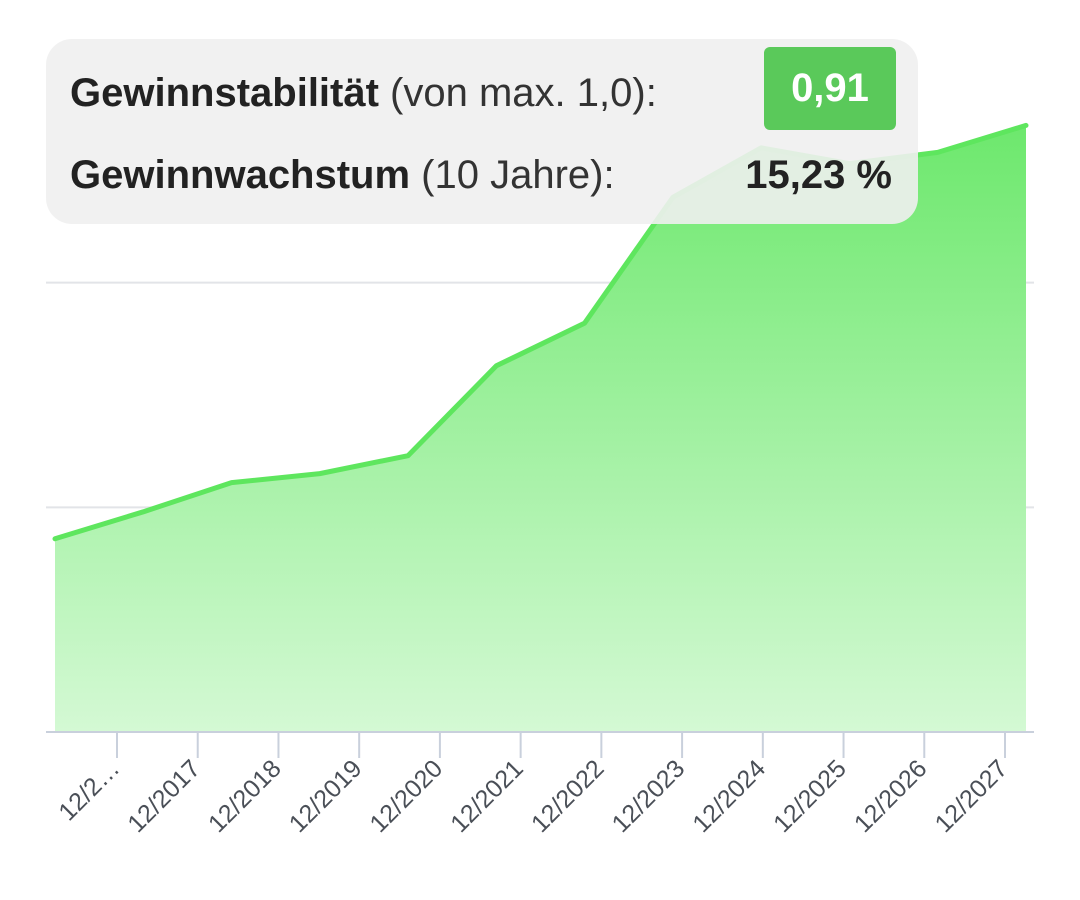  I want to click on growth-label: Gewinnwachstum, so click(240, 175).